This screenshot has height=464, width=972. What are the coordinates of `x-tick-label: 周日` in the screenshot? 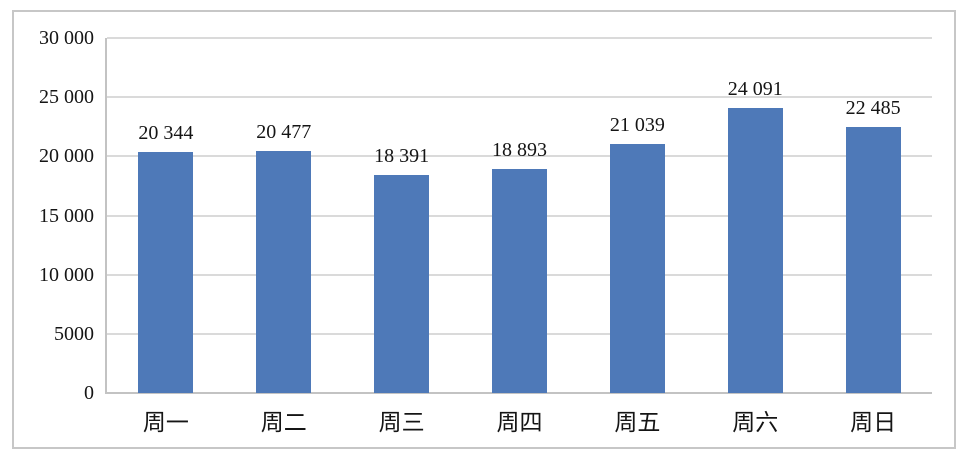 It's located at (873, 422).